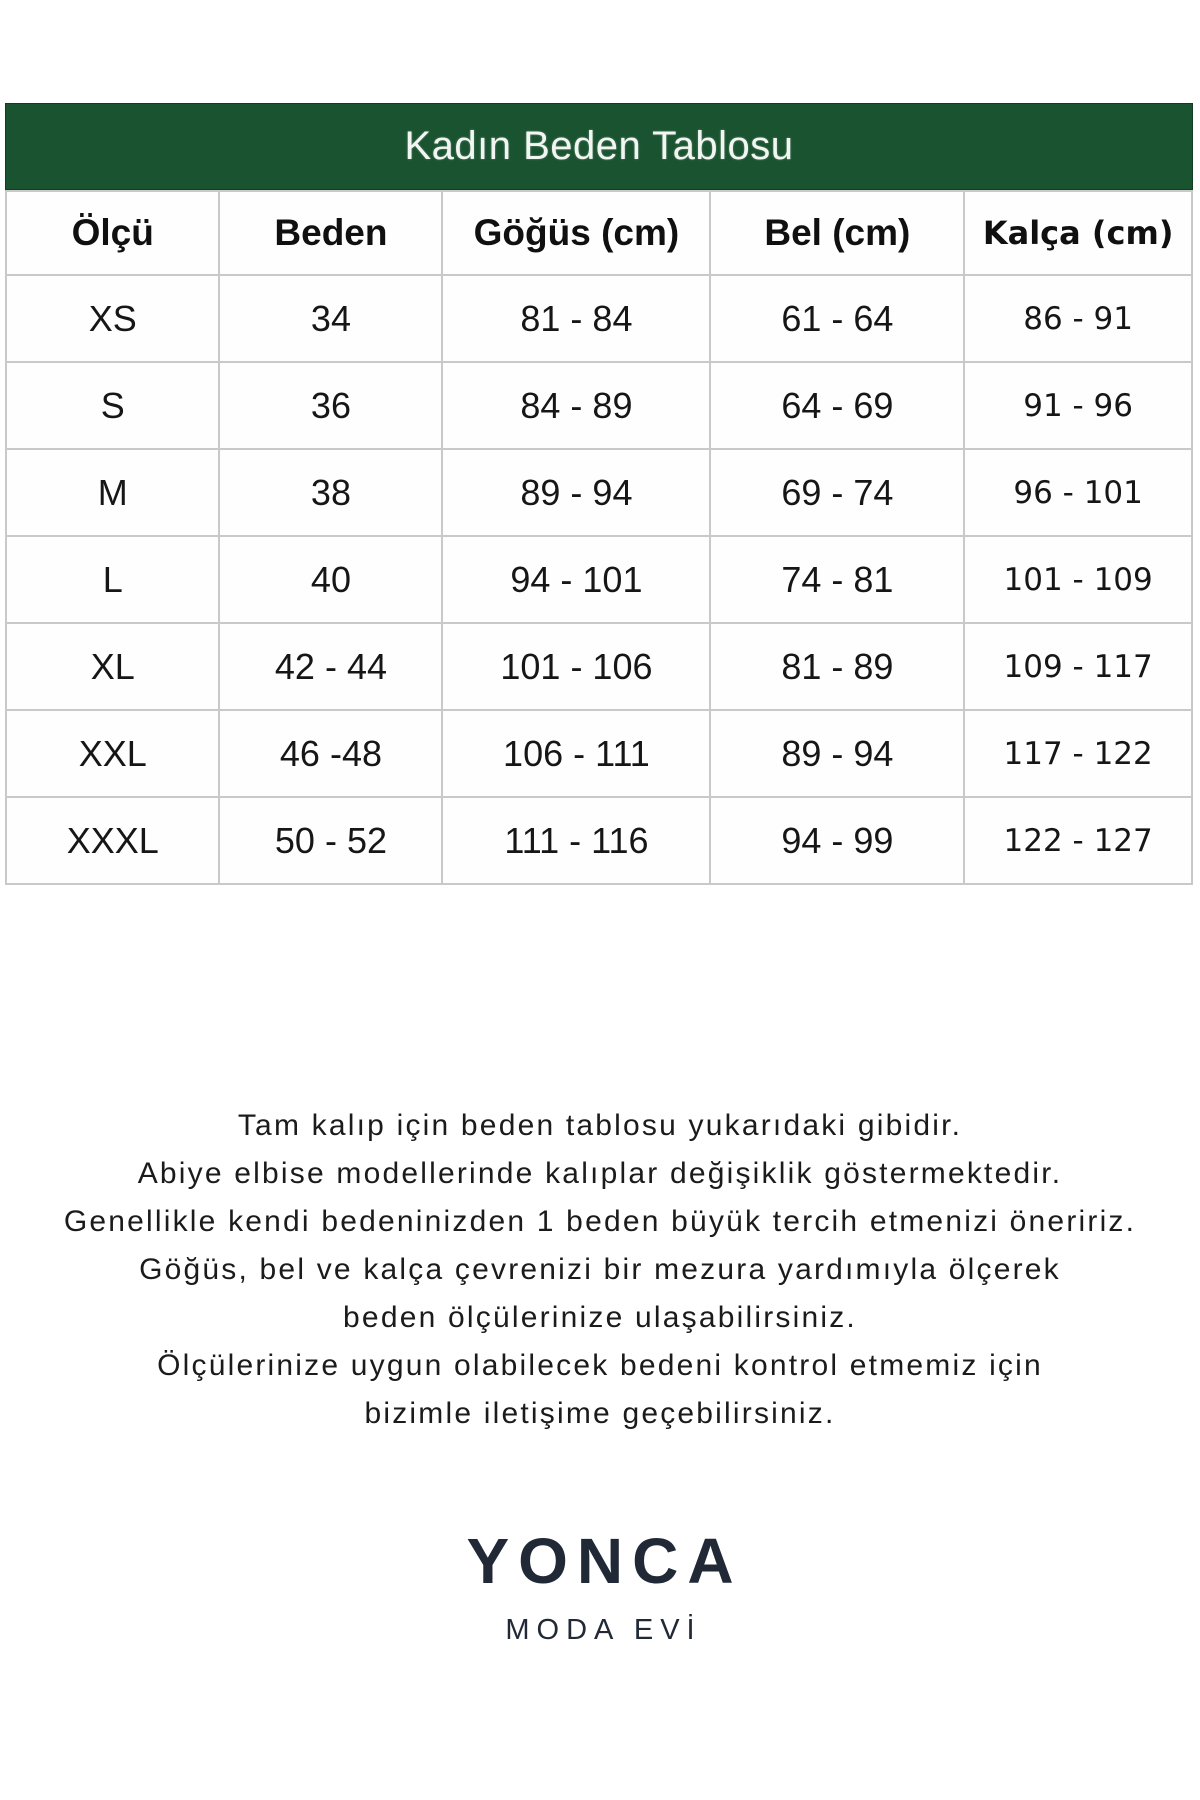  What do you see at coordinates (331, 492) in the screenshot?
I see `table-cell: 38` at bounding box center [331, 492].